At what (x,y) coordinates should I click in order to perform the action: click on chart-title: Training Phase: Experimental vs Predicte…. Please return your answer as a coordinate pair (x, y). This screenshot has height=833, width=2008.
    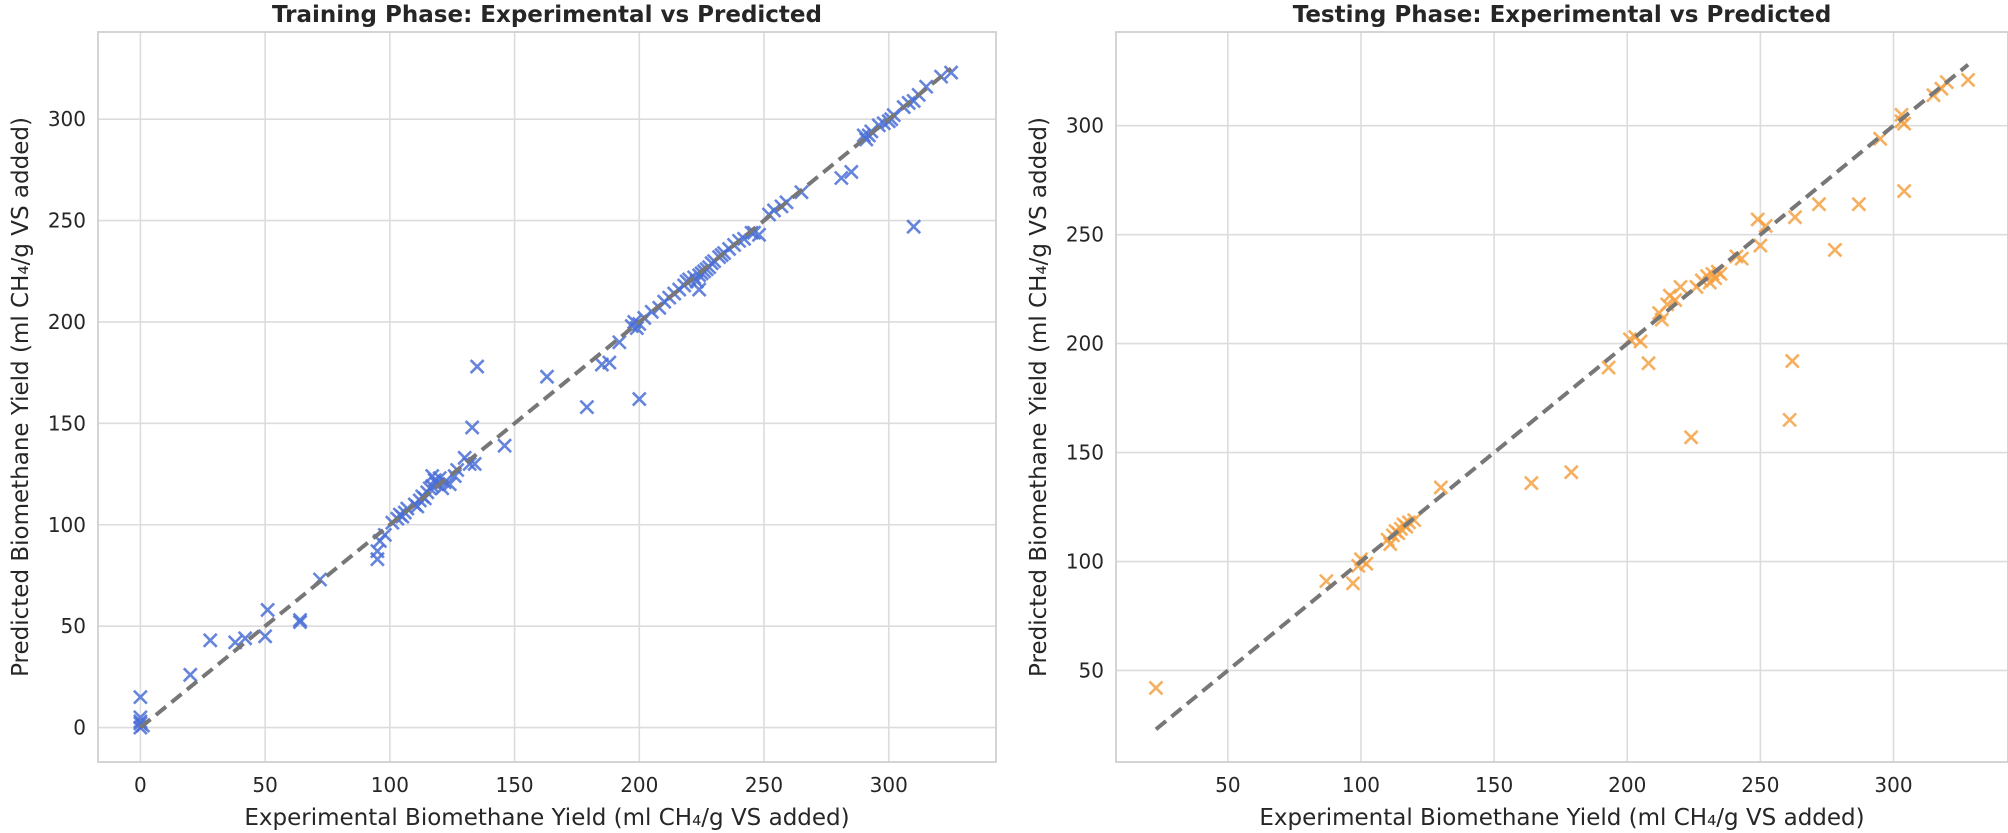
    Looking at the image, I should click on (547, 15).